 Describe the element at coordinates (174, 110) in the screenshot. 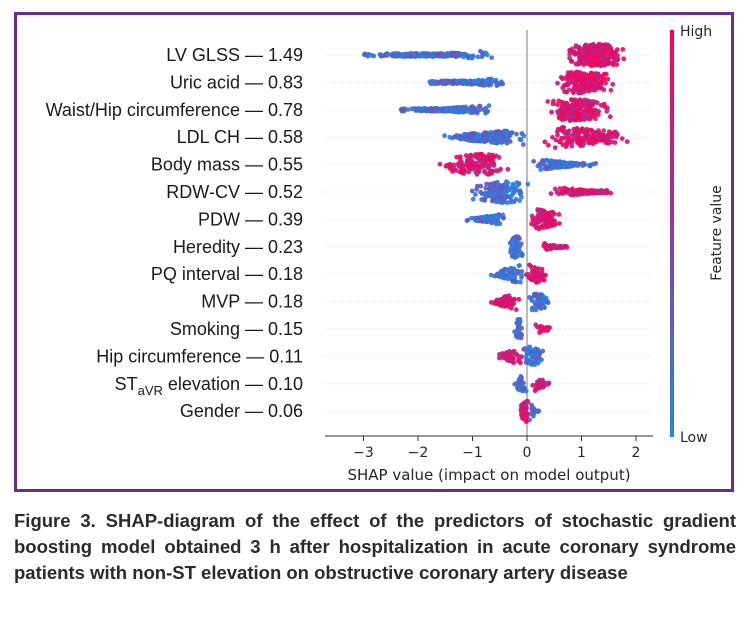

I see `feature-label: Waist/Hip circumference — 0.78` at that location.